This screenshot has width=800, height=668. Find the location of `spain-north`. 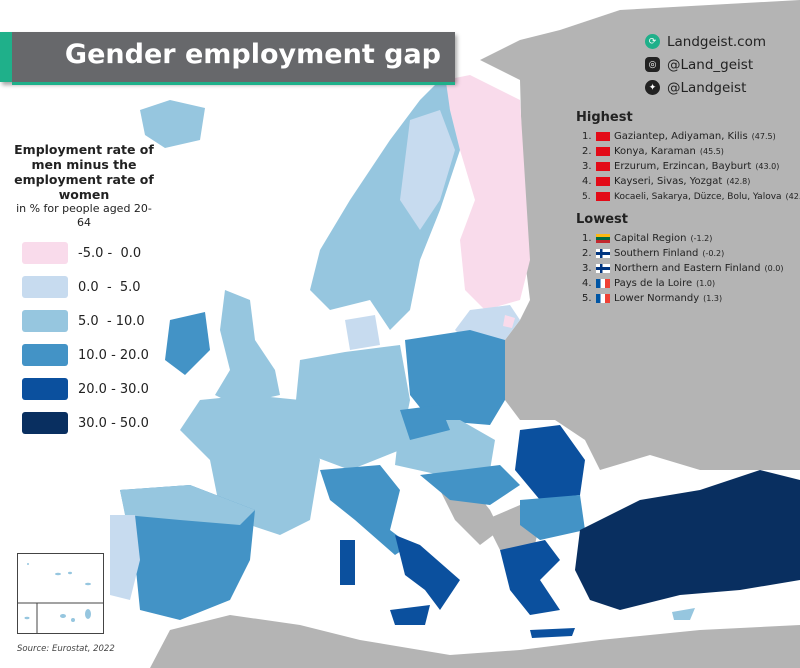

spain-north is located at coordinates (187, 505).